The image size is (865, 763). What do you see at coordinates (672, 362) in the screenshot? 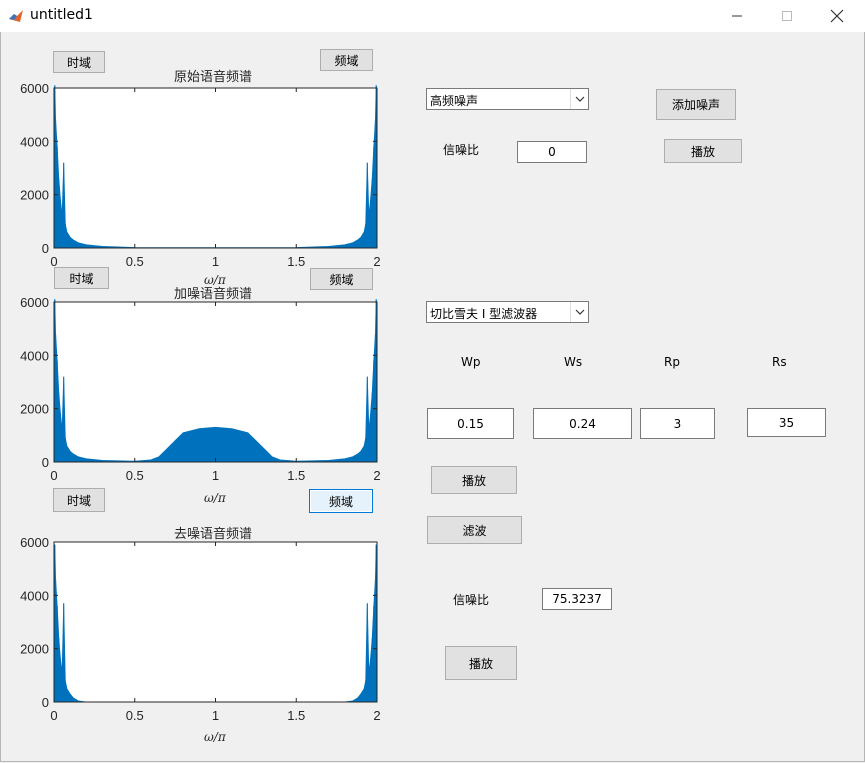
I see `rp-label: Rp` at bounding box center [672, 362].